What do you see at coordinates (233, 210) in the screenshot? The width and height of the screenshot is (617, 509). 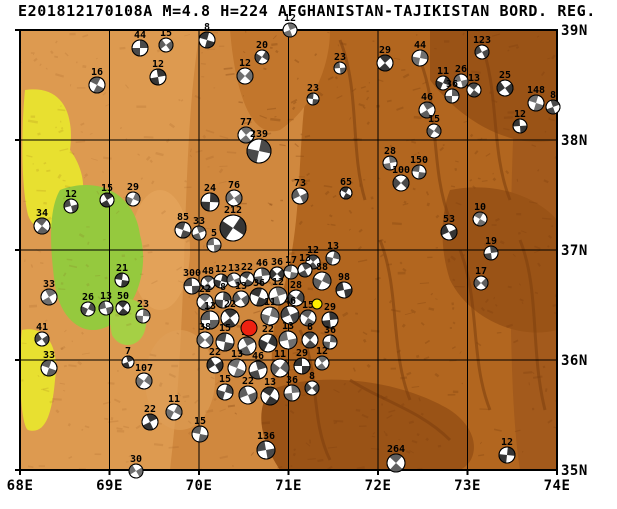 I see `event-depth-label: 212` at bounding box center [233, 210].